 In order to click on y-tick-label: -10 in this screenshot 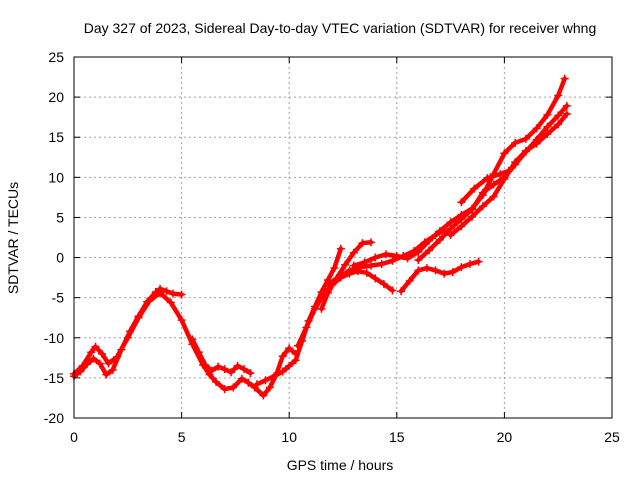, I will do `click(54, 338)`.